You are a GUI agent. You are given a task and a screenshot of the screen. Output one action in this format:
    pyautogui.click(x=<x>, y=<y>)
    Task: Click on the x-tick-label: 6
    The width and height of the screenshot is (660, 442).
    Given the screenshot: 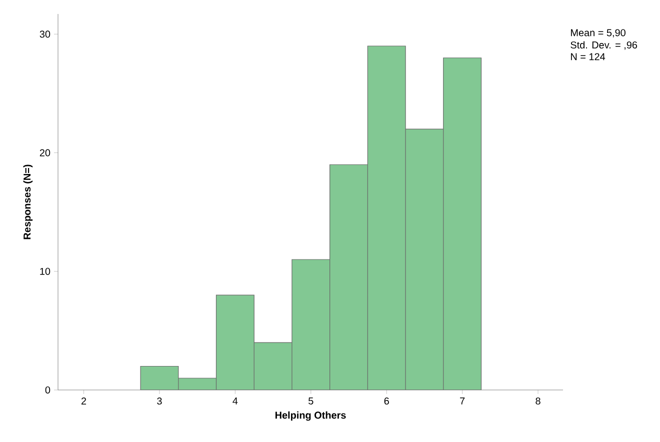 What is the action you would take?
    pyautogui.click(x=386, y=401)
    